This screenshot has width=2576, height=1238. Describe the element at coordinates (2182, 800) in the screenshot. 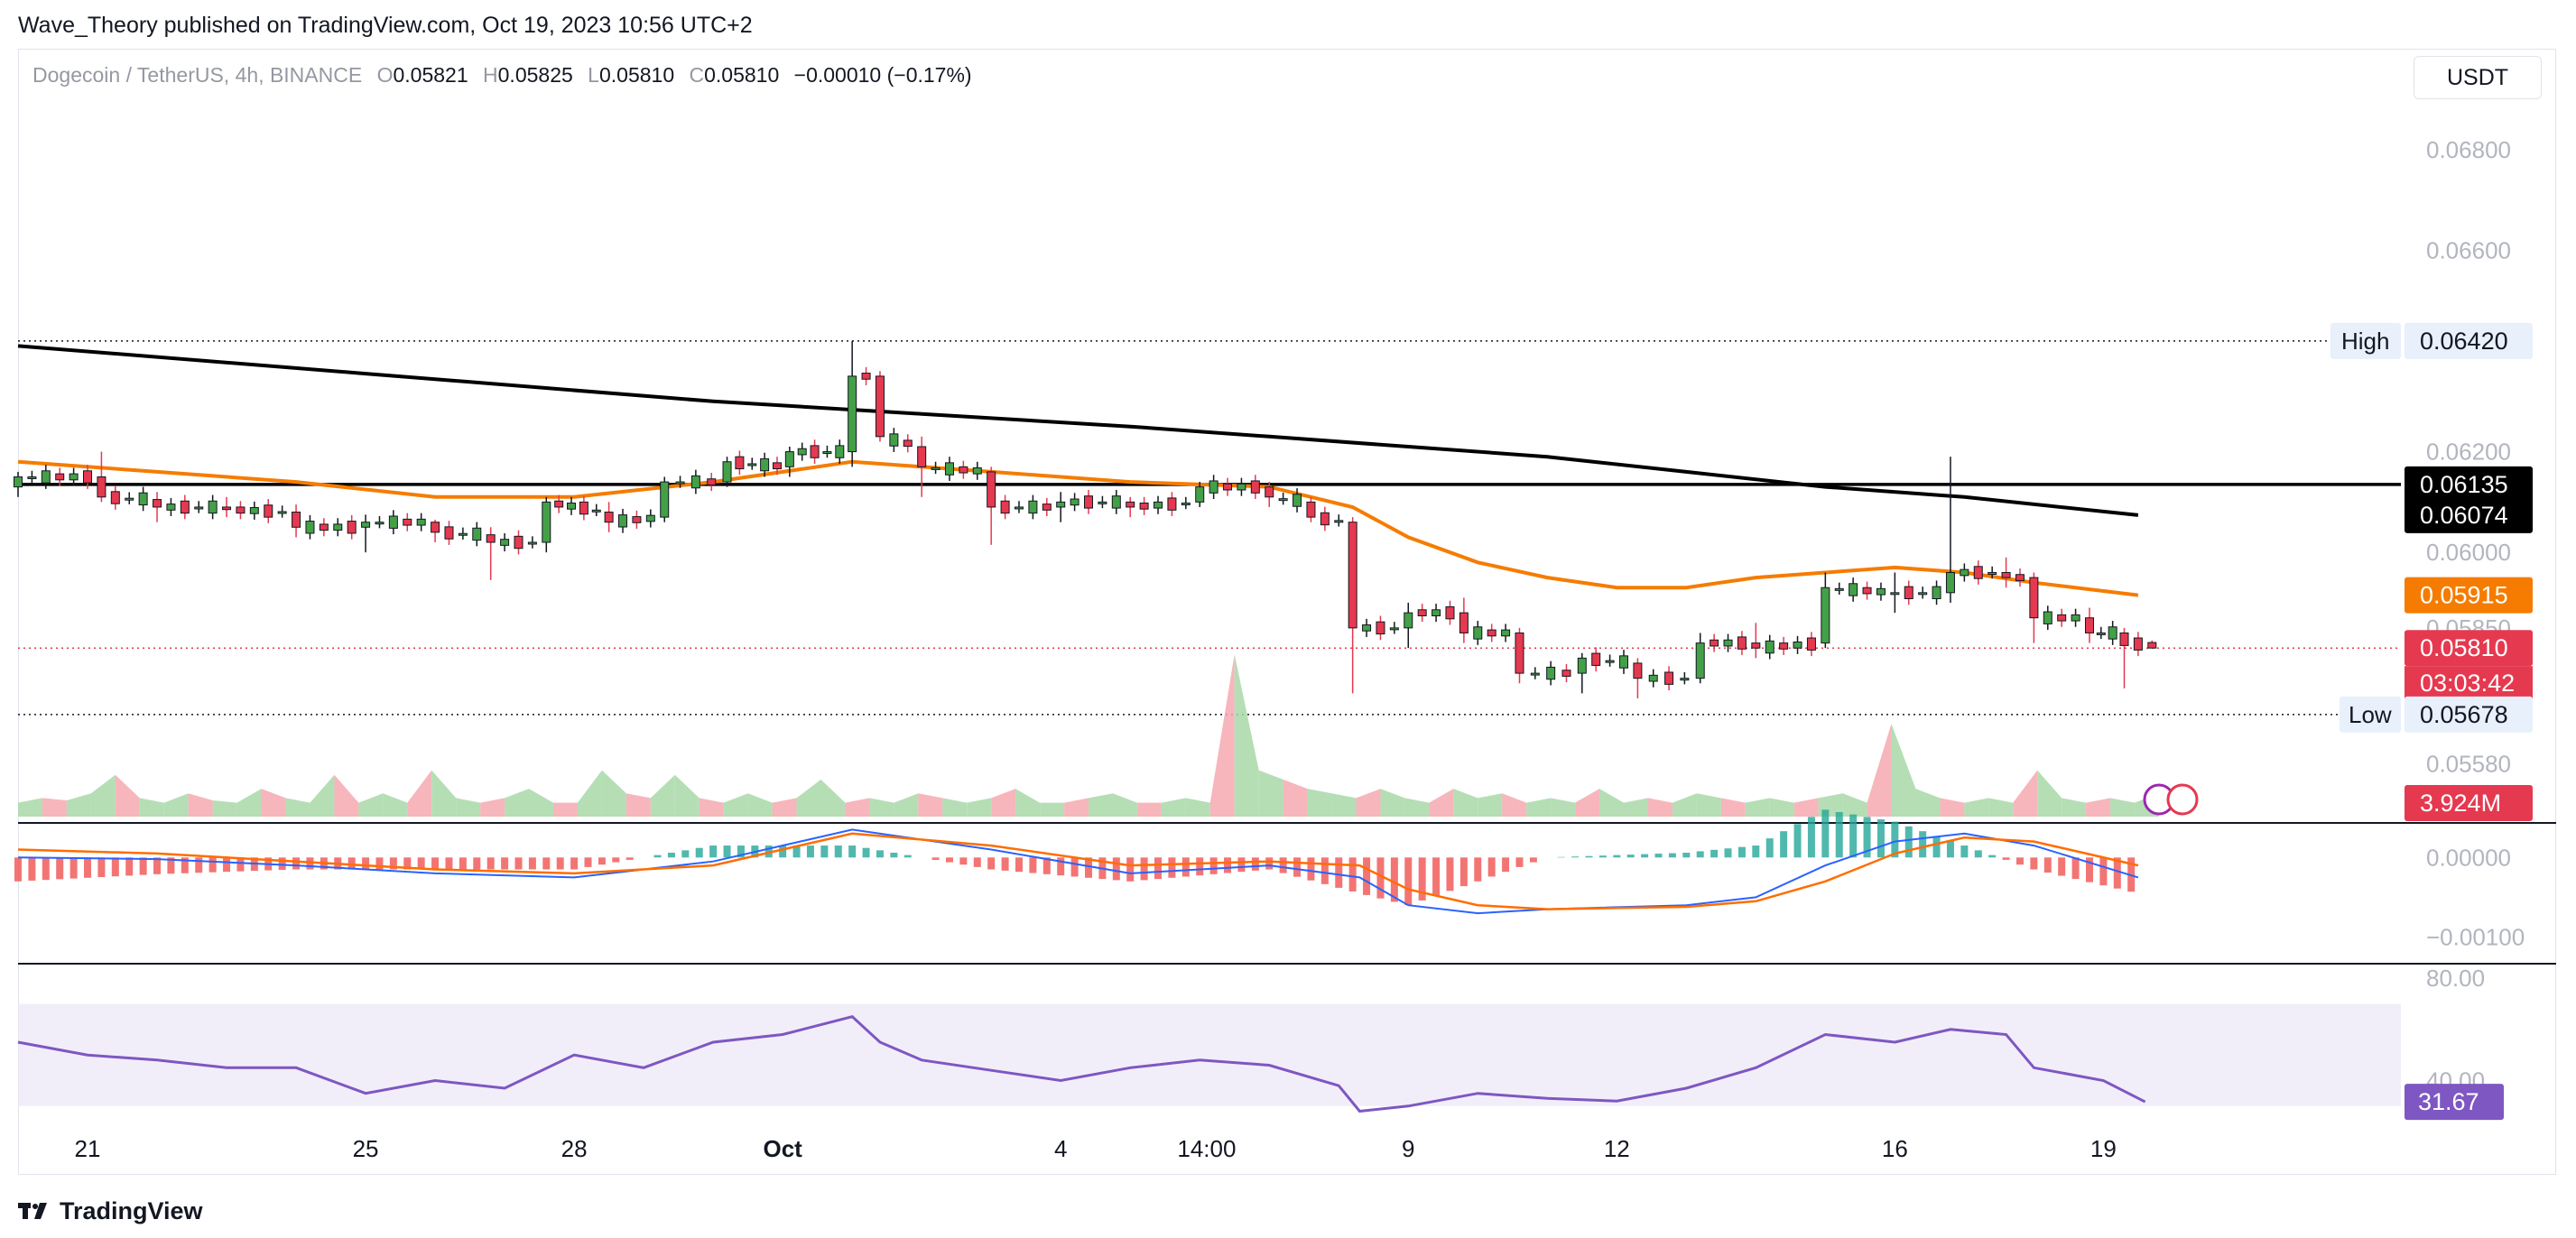

I see `us-flag-icon` at that location.